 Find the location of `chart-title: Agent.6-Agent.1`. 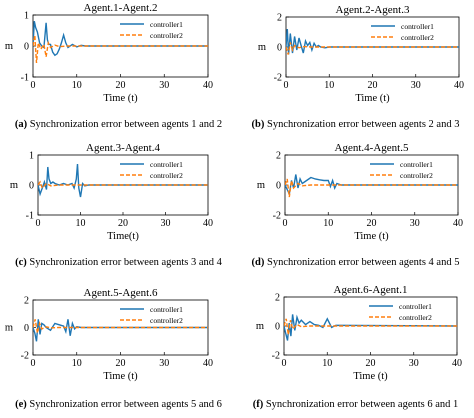

chart-title: Agent.6-Agent.1 is located at coordinates (371, 290).